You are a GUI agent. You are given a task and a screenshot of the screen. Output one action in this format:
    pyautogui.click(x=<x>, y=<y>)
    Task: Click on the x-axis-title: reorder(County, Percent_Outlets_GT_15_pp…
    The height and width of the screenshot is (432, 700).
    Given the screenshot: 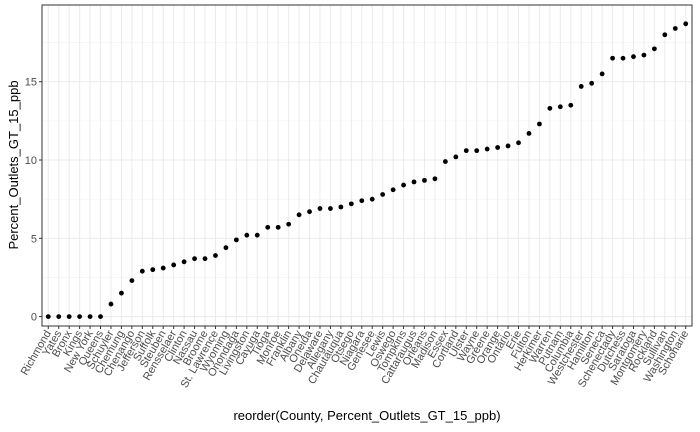 What is the action you would take?
    pyautogui.click(x=366, y=415)
    